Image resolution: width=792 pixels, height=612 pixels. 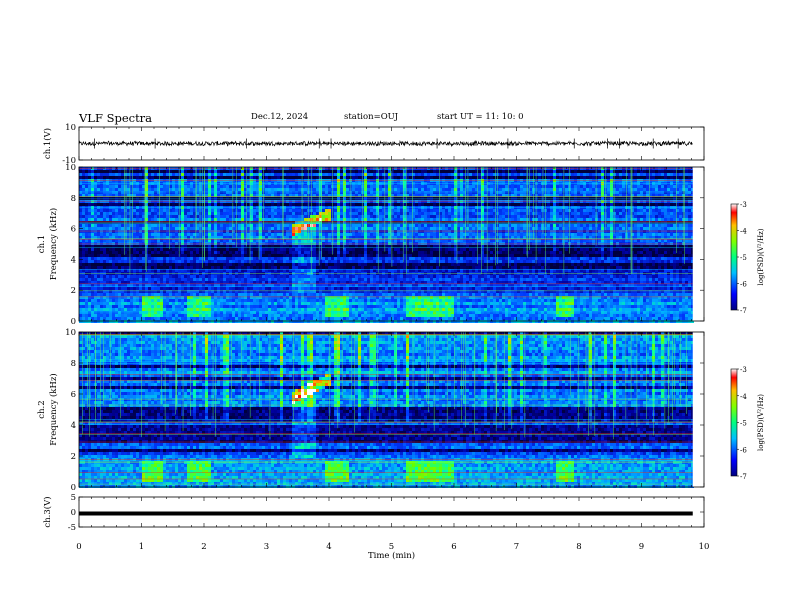 What do you see at coordinates (73, 395) in the screenshot?
I see `ch2-spectrogram-ytick-6: 6` at bounding box center [73, 395].